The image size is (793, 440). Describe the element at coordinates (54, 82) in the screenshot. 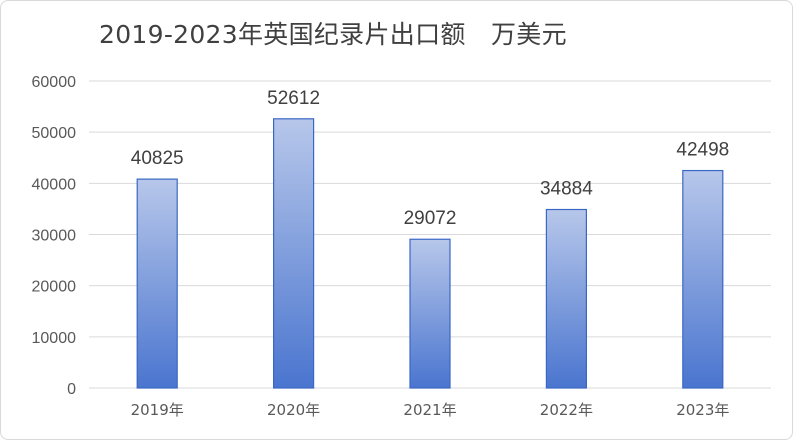

I see `y-tick-label: 60000` at that location.